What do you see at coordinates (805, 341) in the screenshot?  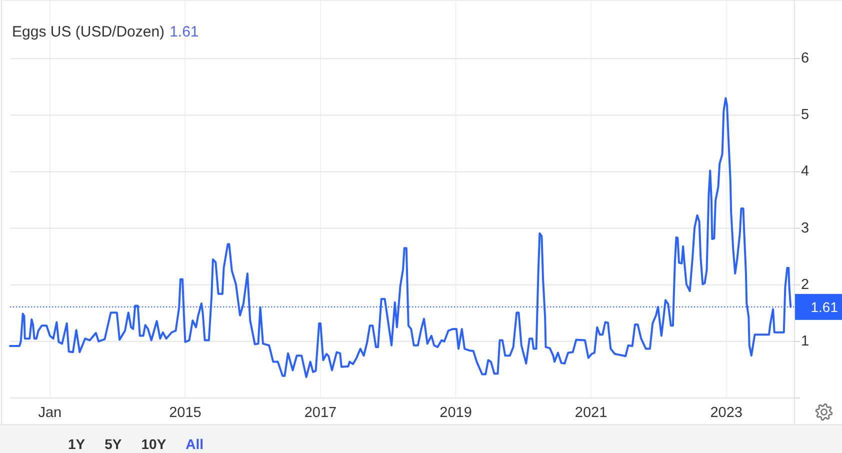 I see `y-tick-label: 1` at bounding box center [805, 341].